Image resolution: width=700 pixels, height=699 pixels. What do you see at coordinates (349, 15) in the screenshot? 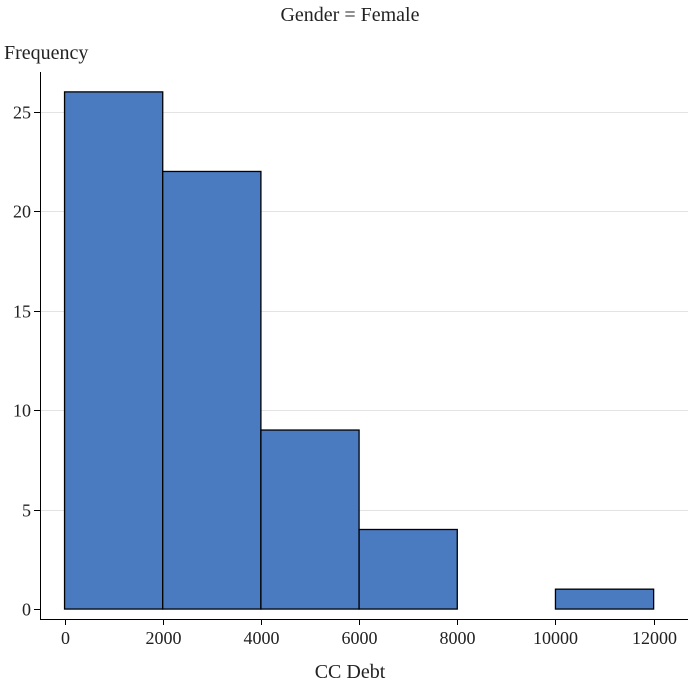
I see `chart-title: Gender = Female` at bounding box center [349, 15].